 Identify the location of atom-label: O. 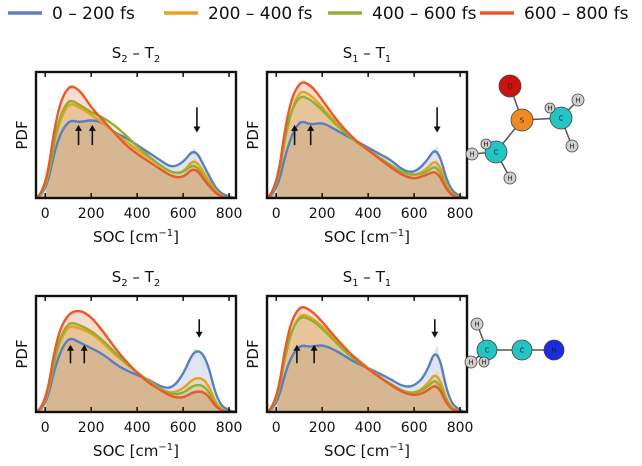
(510, 87).